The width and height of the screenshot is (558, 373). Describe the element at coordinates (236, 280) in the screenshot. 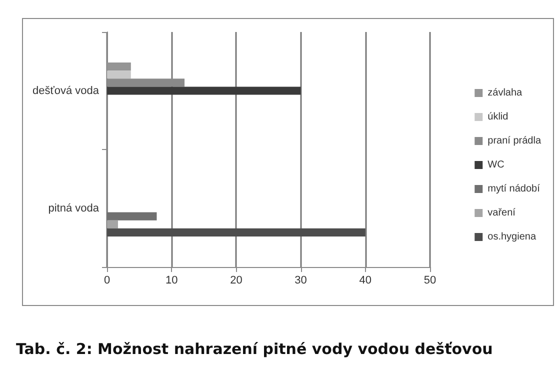

I see `x-tick-label: 20` at that location.